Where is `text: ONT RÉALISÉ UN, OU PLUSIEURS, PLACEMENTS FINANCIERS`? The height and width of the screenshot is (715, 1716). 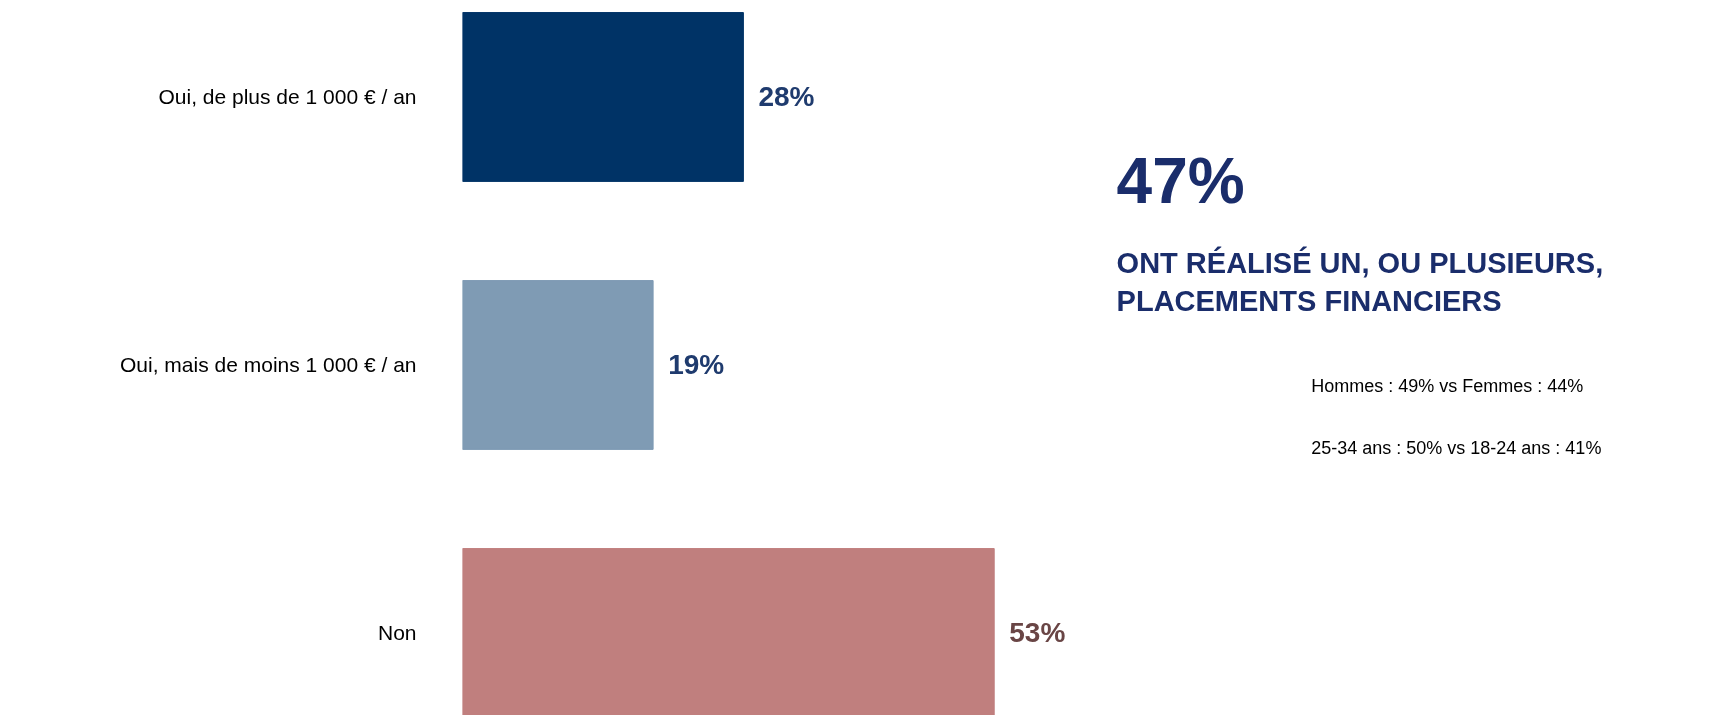 text: ONT RÉALISÉ UN, OU PLUSIEURS, PLACEMENTS FINANCIERS is located at coordinates (1360, 281).